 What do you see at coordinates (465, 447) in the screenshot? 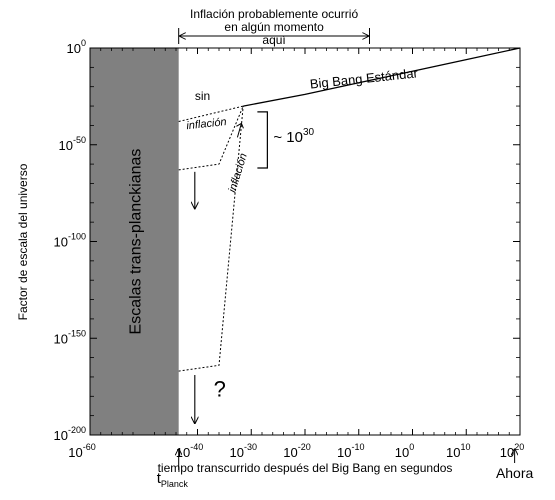
I see `x-tick-exponent: 10` at bounding box center [465, 447].